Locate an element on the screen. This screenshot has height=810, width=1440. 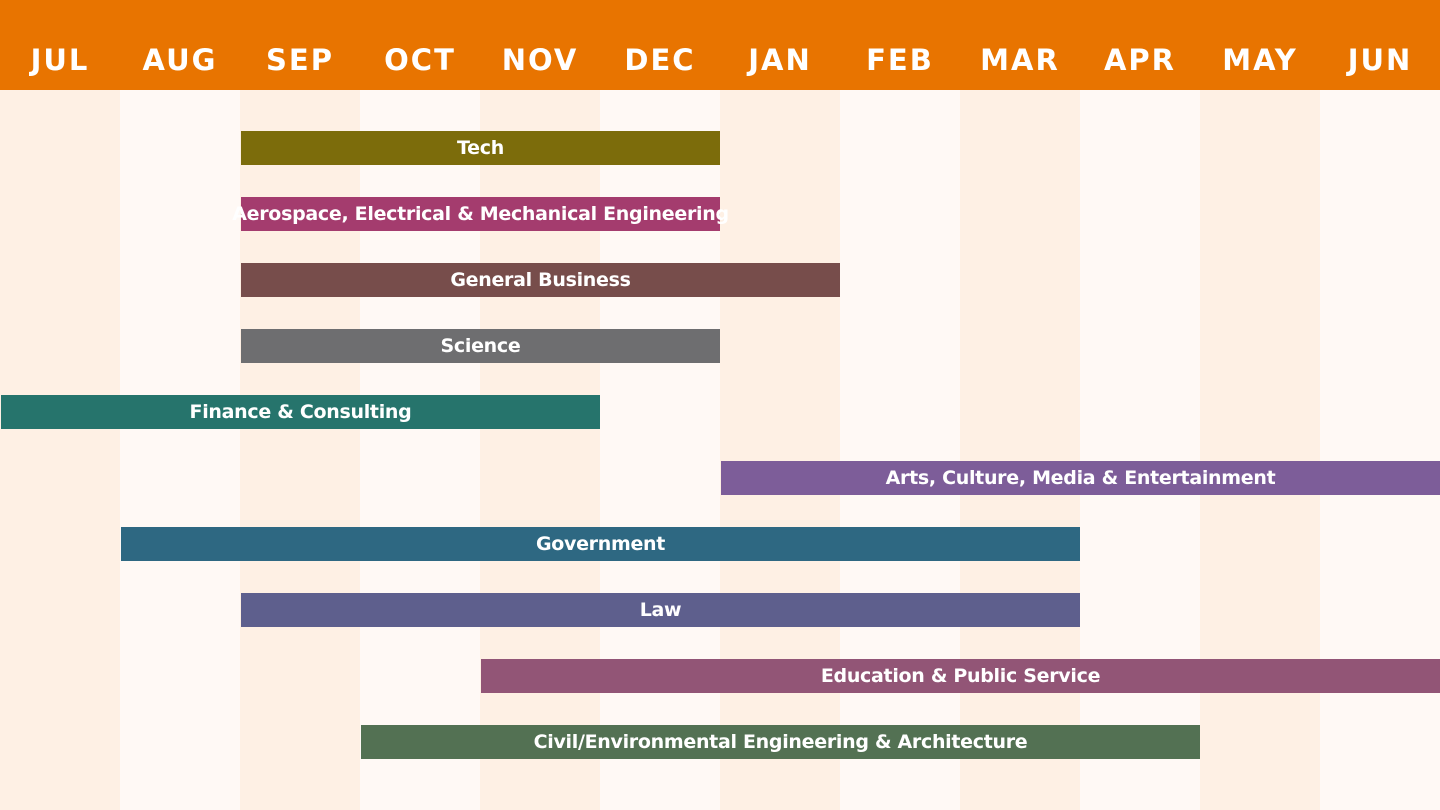
month-label-feb: FEB is located at coordinates (900, 60).